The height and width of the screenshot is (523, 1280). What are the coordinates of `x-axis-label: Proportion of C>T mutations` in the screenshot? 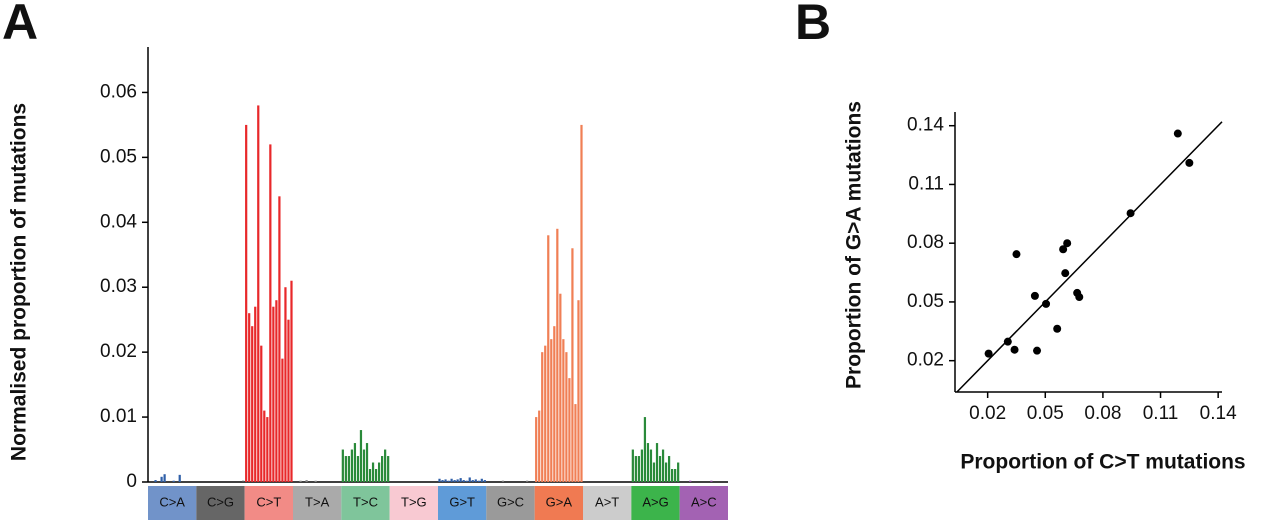 It's located at (1102, 462).